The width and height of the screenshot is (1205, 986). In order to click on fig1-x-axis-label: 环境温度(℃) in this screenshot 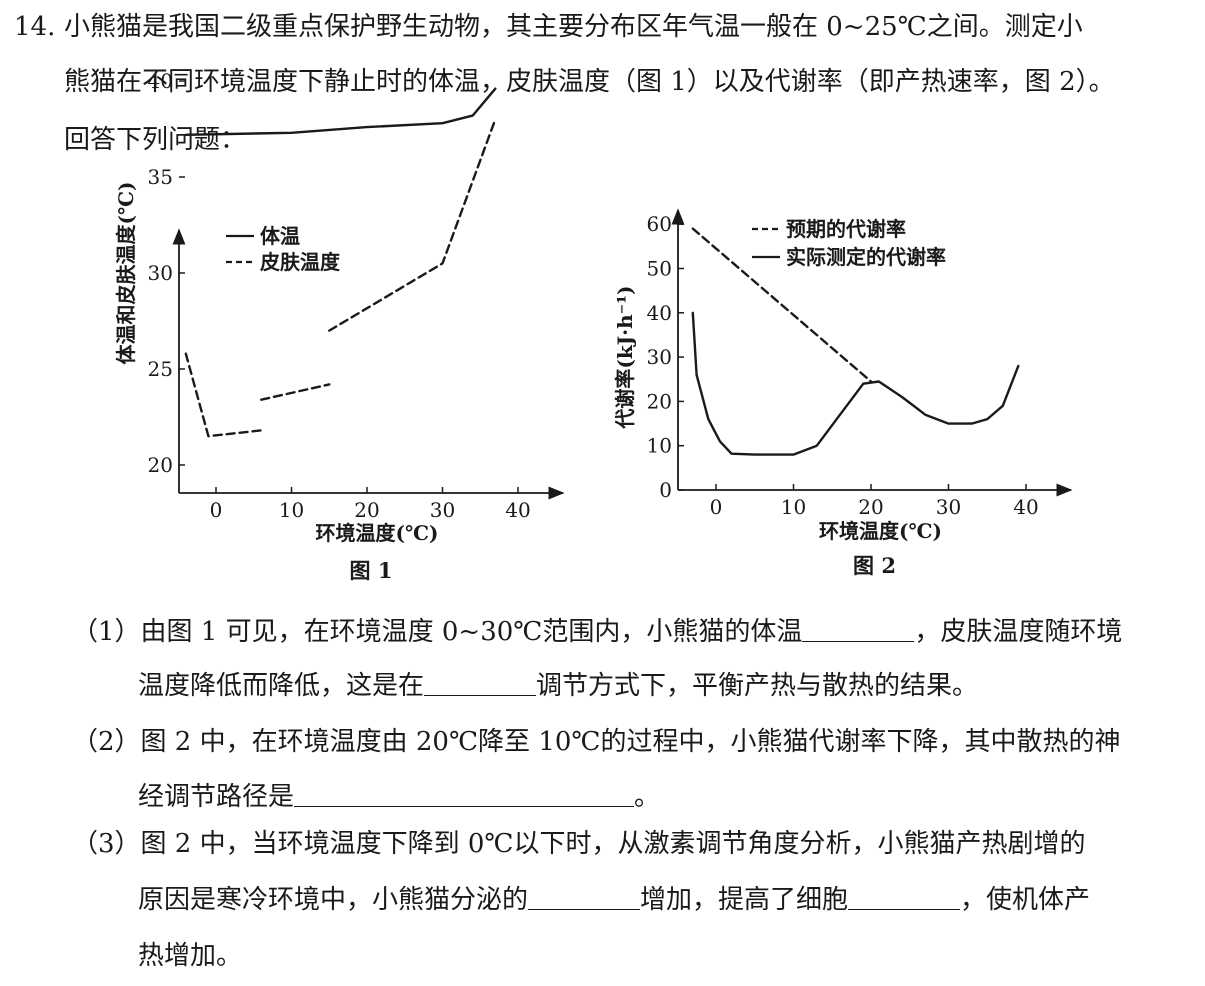, I will do `click(377, 533)`.